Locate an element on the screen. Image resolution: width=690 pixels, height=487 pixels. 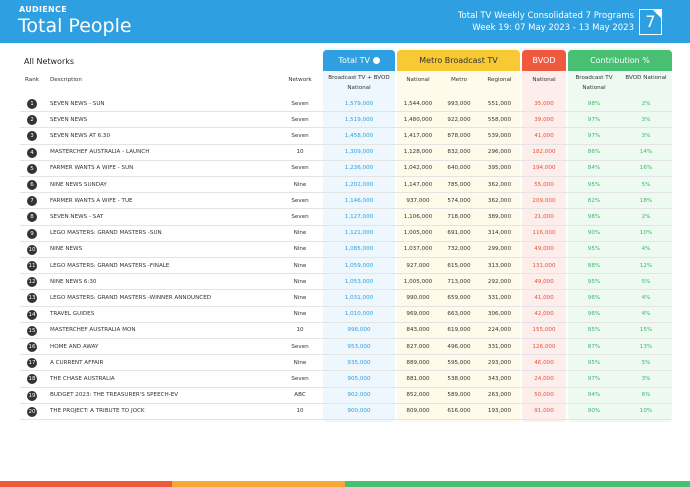
week-label: Week 19: 07 May 2023 - 13 May 2023 is located at coordinates (553, 28).